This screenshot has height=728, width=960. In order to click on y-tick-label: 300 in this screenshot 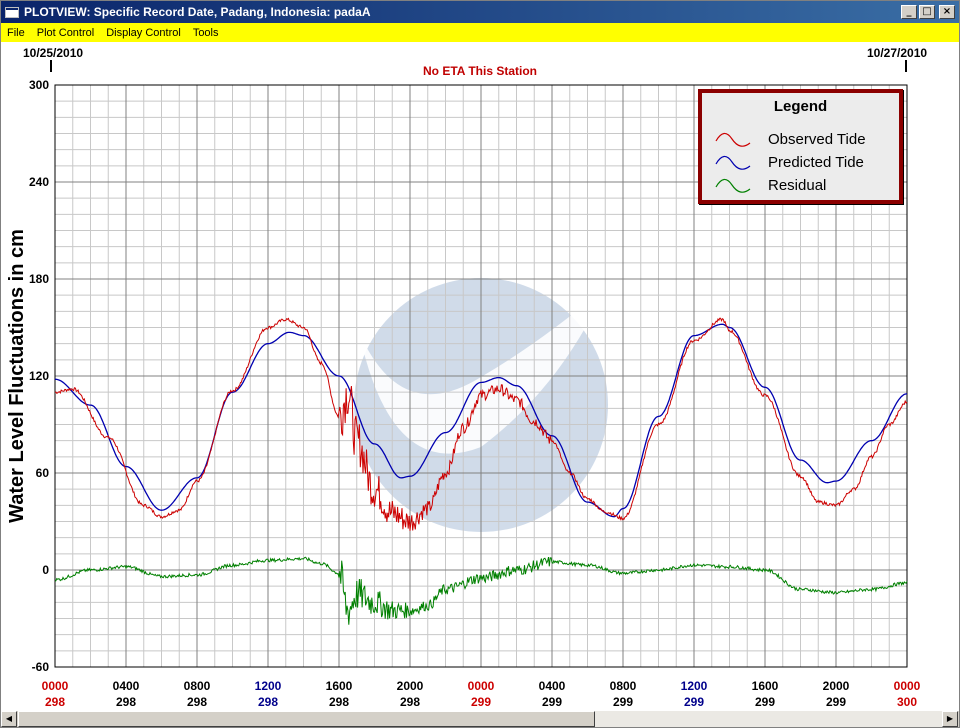, I will do `click(39, 85)`.